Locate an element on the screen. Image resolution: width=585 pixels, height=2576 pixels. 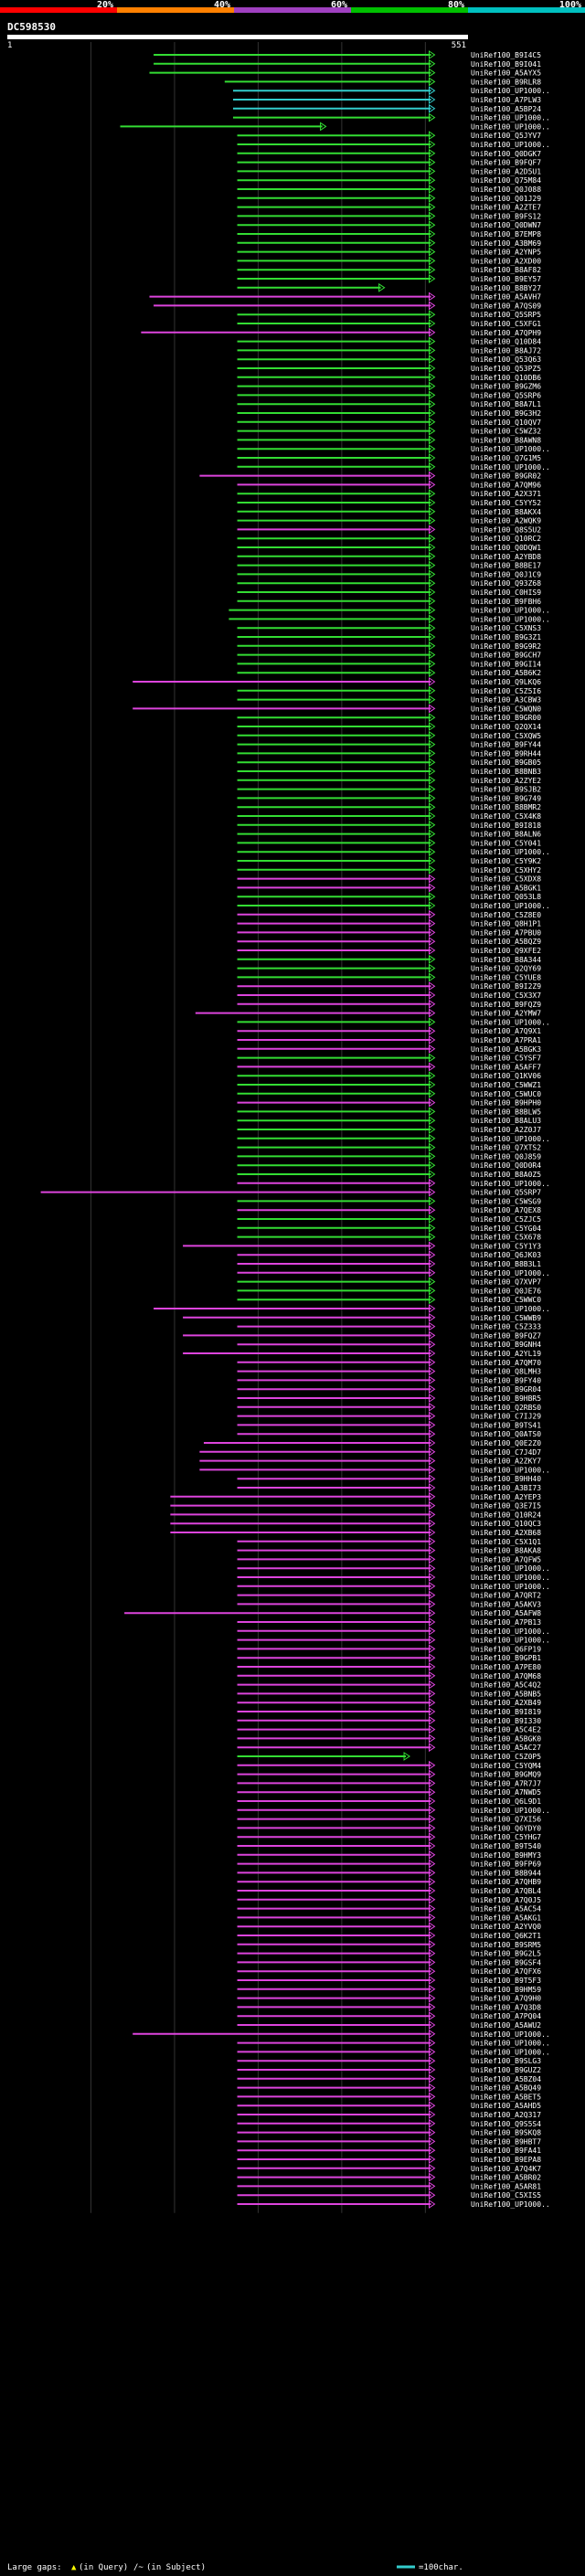
hit-label: UniRef100_A2YVQ0 is located at coordinates (506, 1927).